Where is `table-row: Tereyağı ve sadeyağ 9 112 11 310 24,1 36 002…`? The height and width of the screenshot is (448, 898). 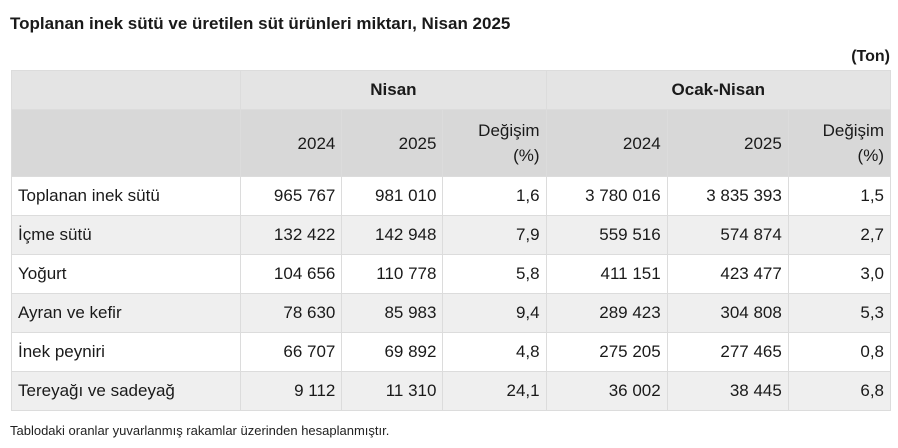
table-row: Tereyağı ve sadeyağ 9 112 11 310 24,1 36 002… is located at coordinates (451, 391).